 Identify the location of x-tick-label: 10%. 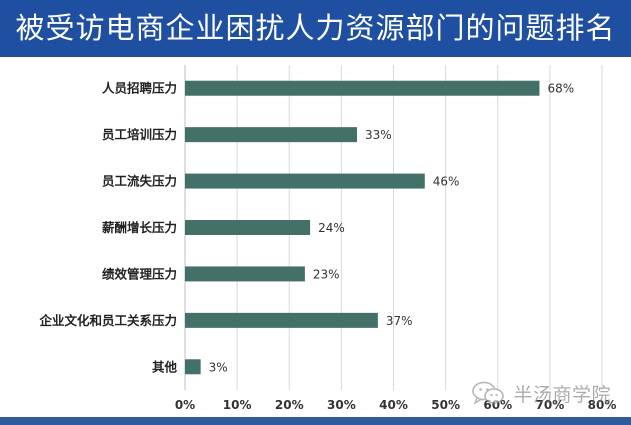
(237, 405).